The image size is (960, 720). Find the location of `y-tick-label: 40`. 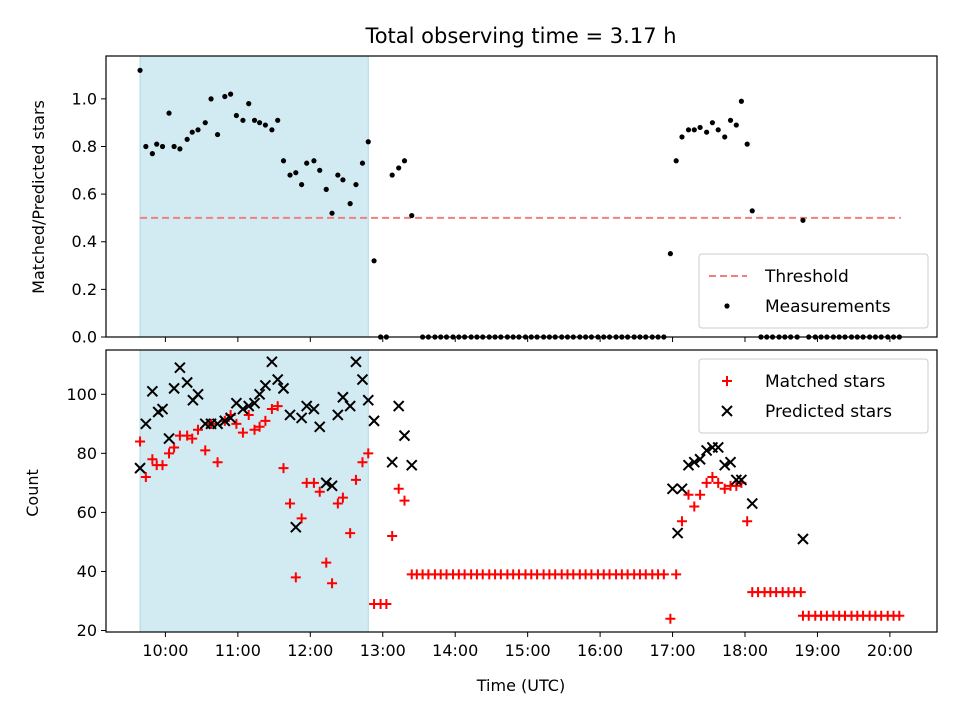

y-tick-label: 40 is located at coordinates (87, 571).